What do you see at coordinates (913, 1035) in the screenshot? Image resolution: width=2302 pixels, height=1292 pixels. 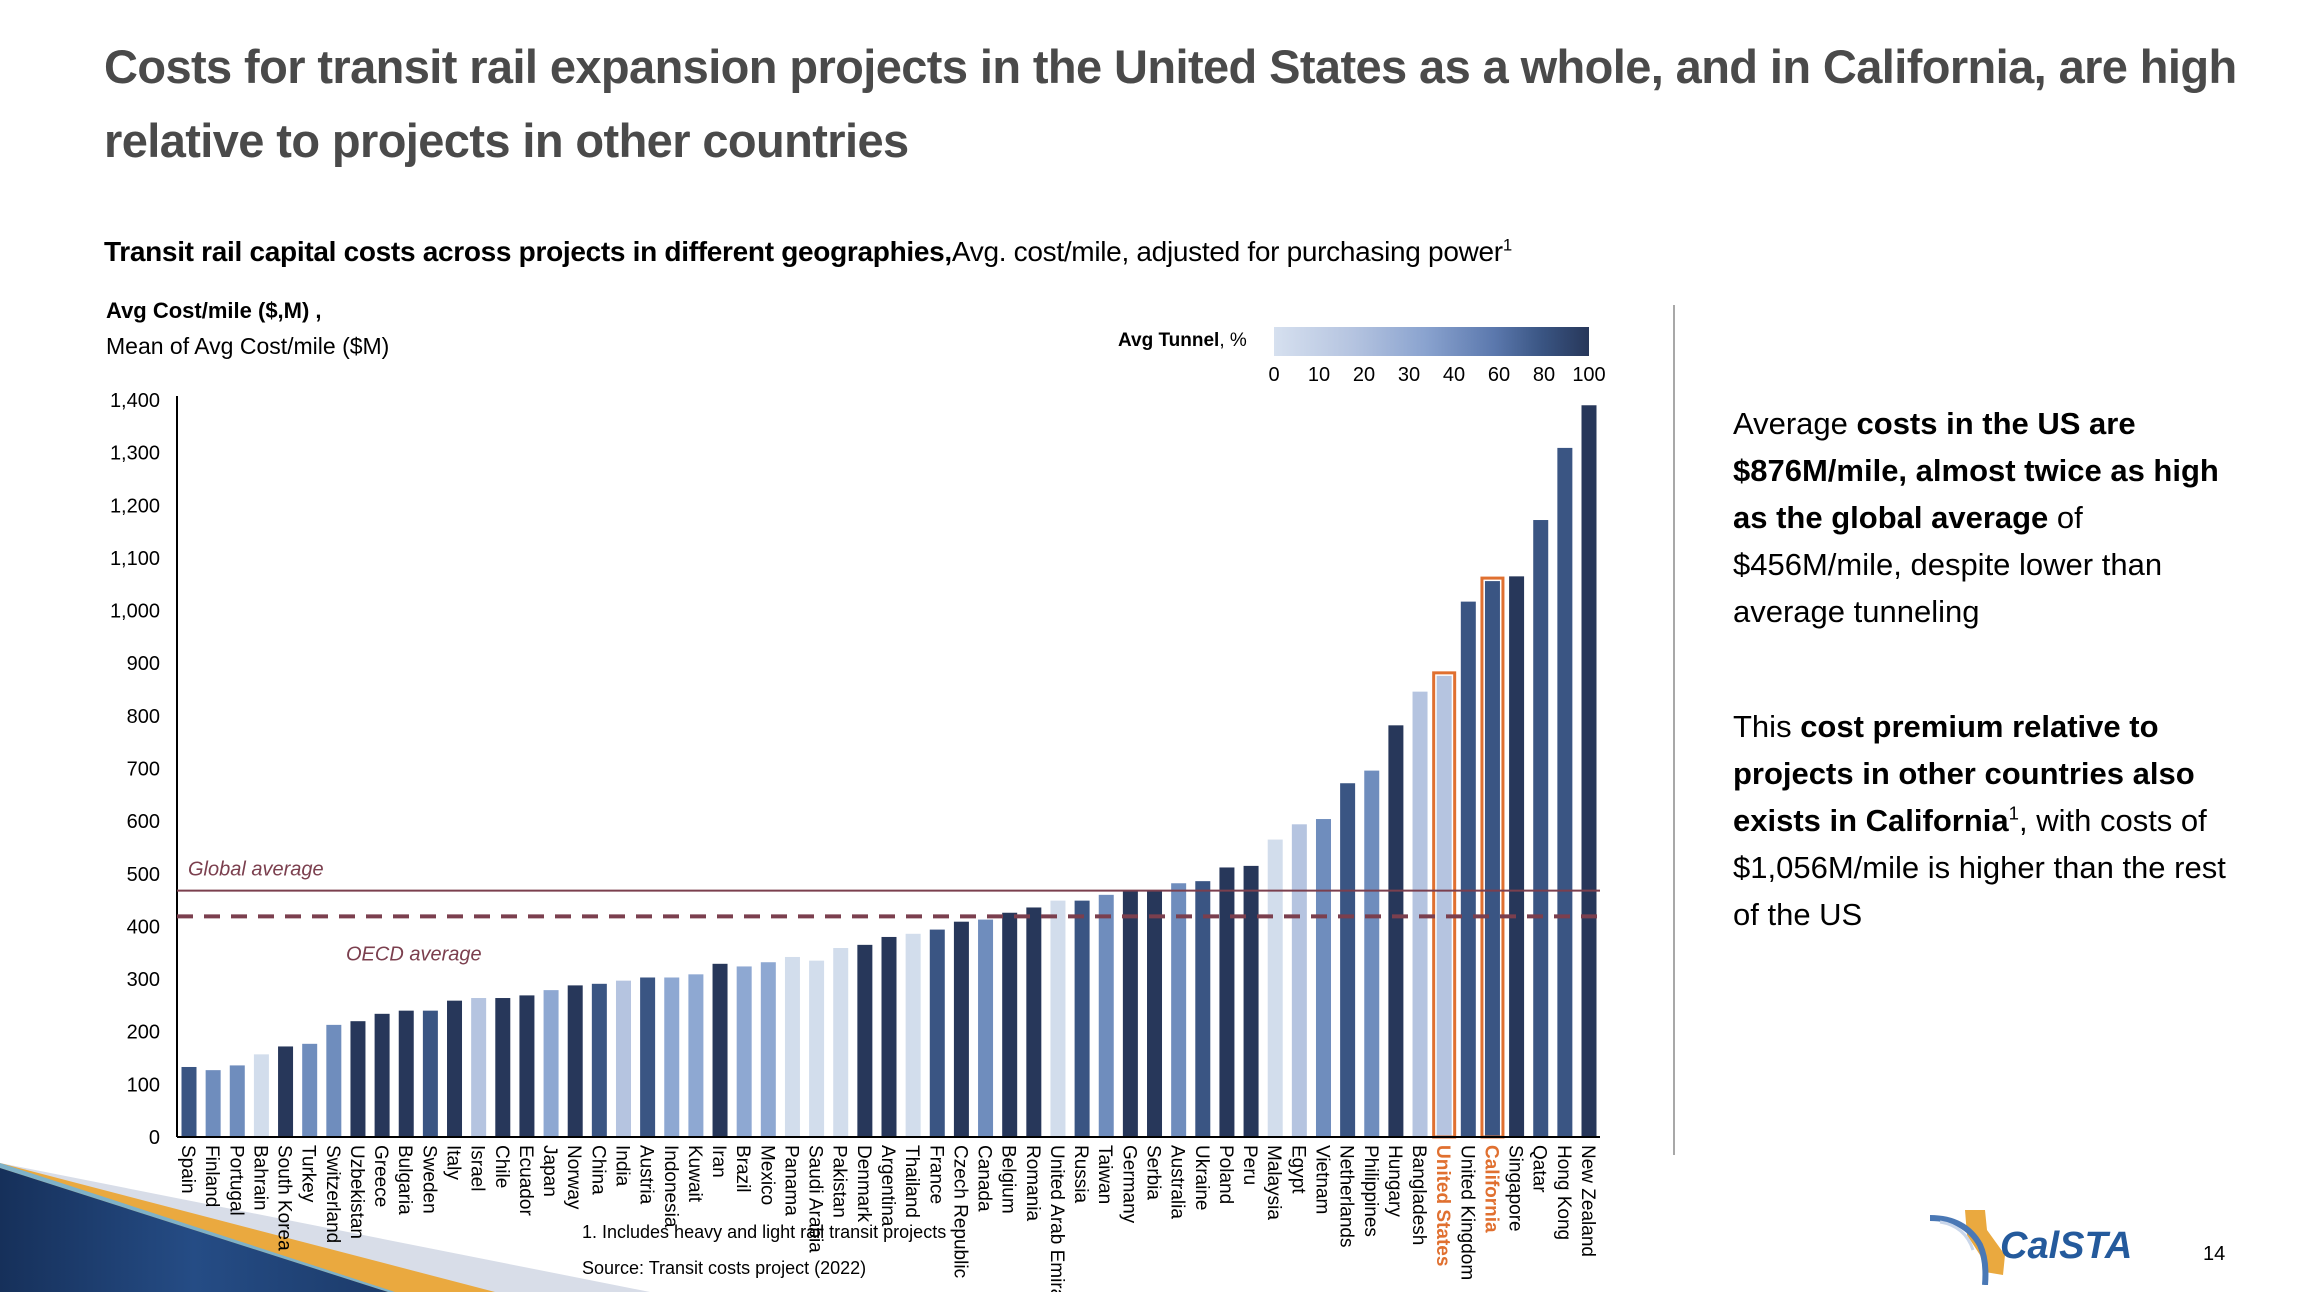 I see `bar-thailand` at bounding box center [913, 1035].